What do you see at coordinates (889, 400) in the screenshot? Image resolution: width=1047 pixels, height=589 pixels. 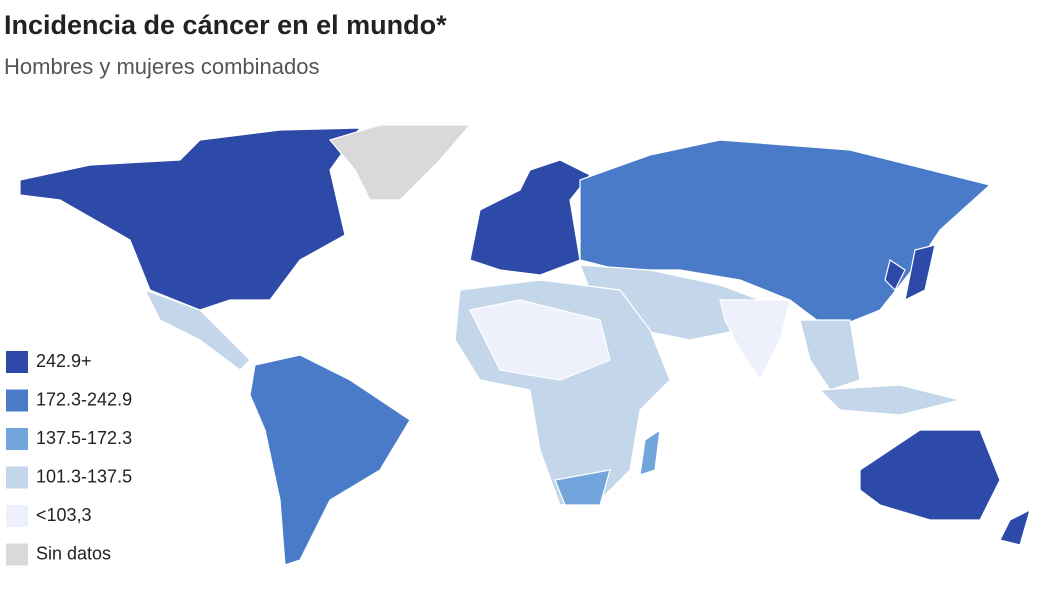 I see `indonesia` at bounding box center [889, 400].